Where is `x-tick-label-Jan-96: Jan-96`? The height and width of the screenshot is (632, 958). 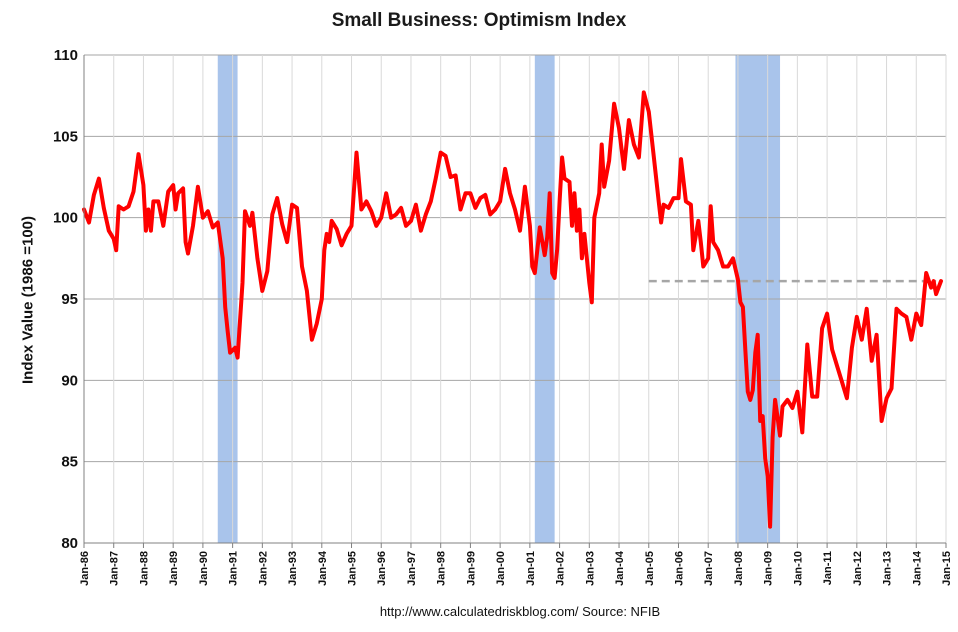 x-tick-label-Jan-96: Jan-96 is located at coordinates (382, 568).